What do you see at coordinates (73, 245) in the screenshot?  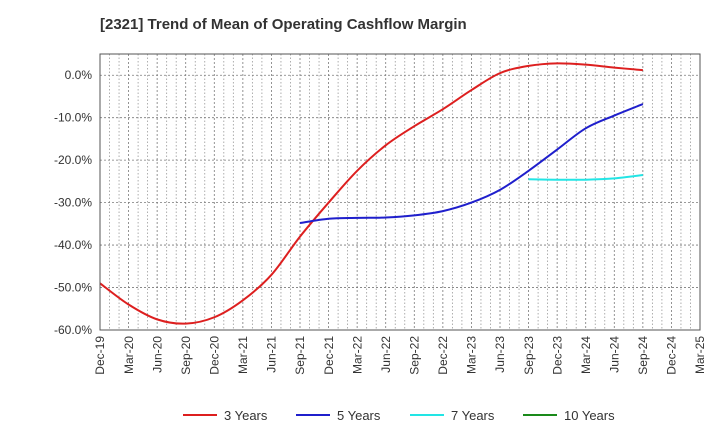 I see `y-tick-label: -40.0%` at bounding box center [73, 245].